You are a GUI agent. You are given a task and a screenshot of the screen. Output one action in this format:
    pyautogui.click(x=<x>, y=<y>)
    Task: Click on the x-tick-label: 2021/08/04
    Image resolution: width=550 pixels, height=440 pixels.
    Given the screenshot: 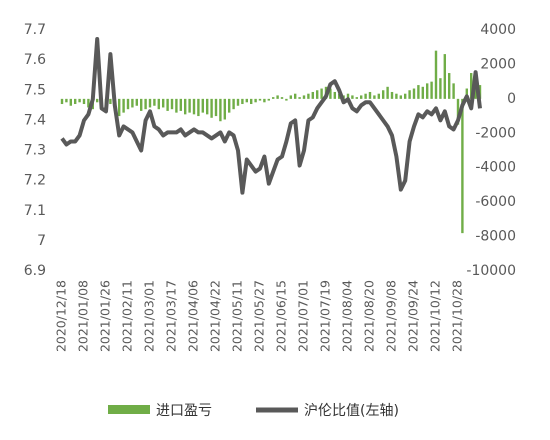 What is the action you would take?
    pyautogui.click(x=347, y=316)
    